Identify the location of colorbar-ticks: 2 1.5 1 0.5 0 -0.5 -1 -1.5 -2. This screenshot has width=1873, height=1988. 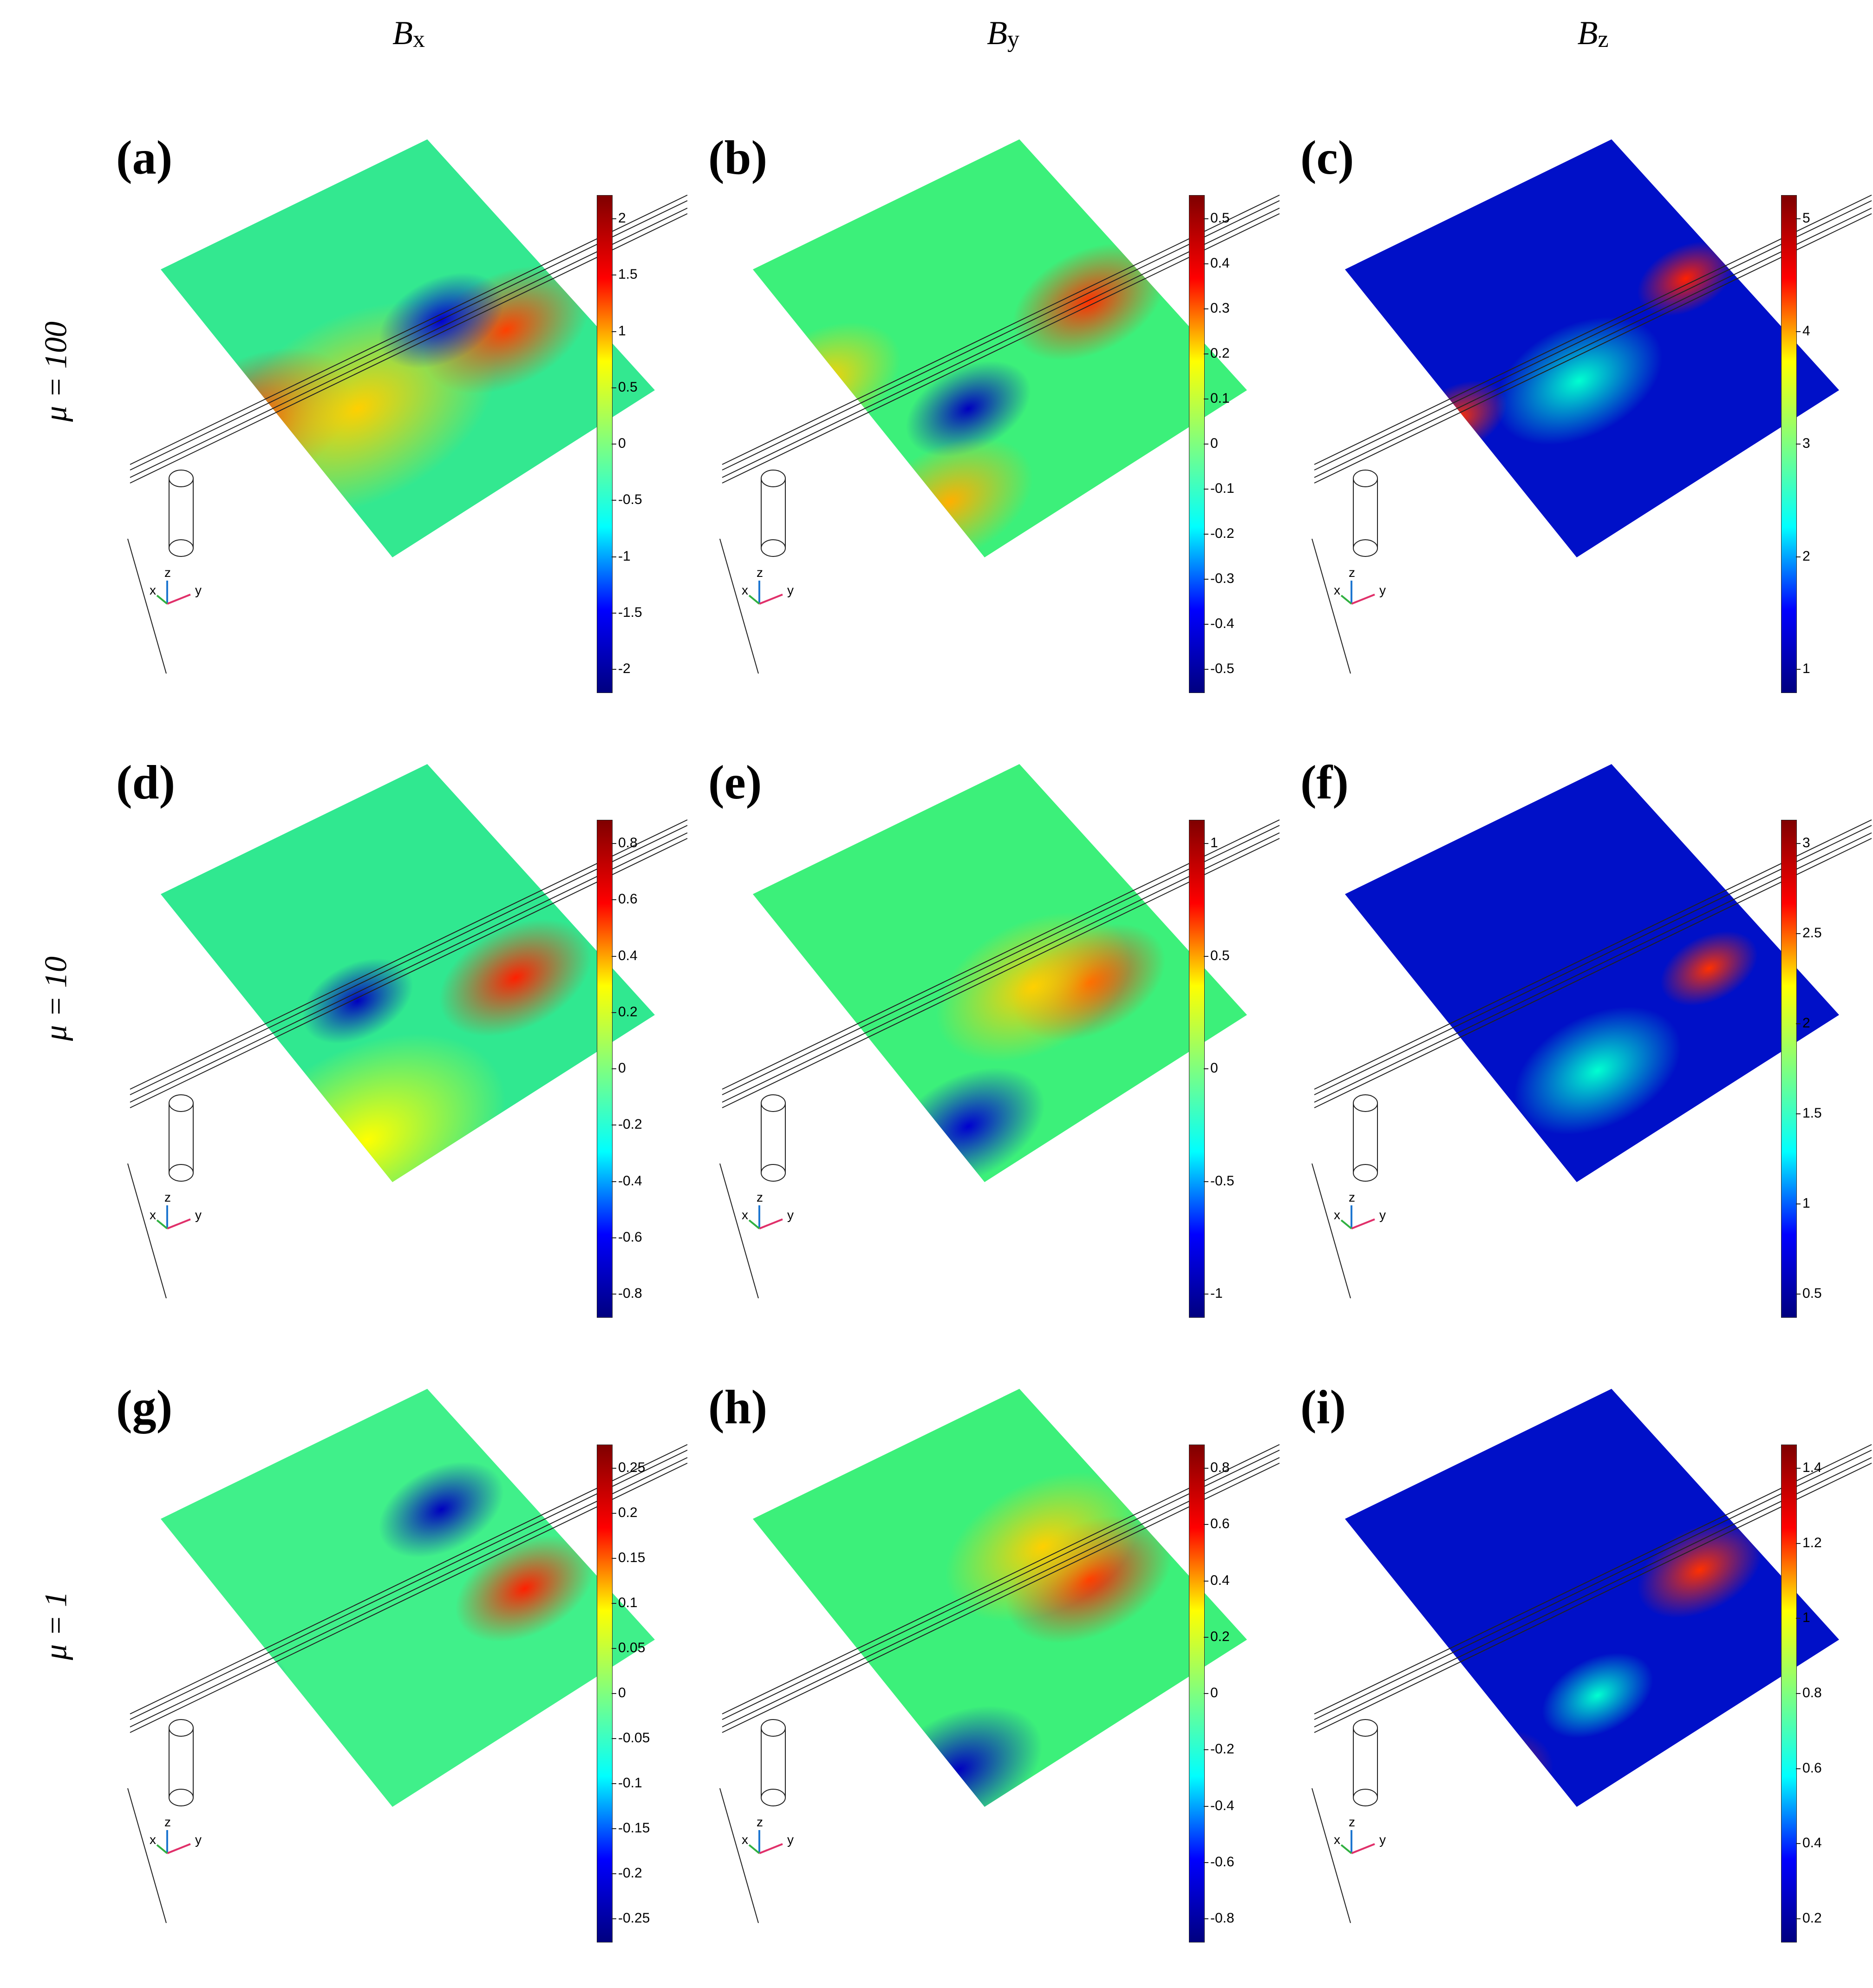
(635, 444).